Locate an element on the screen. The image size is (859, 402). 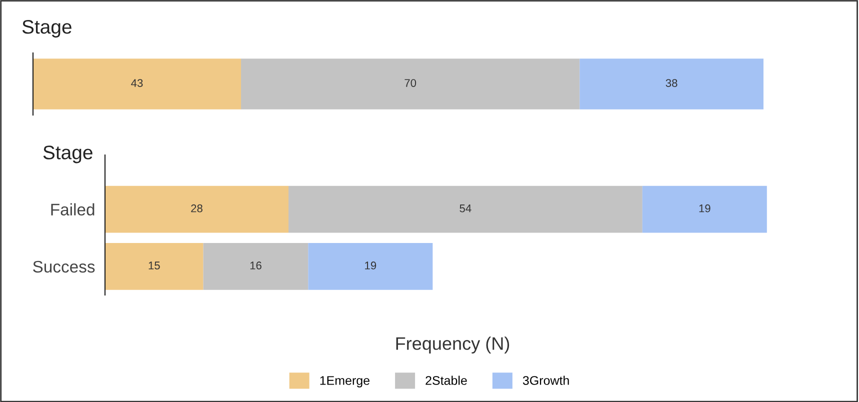
data-label: 38 is located at coordinates (672, 83).